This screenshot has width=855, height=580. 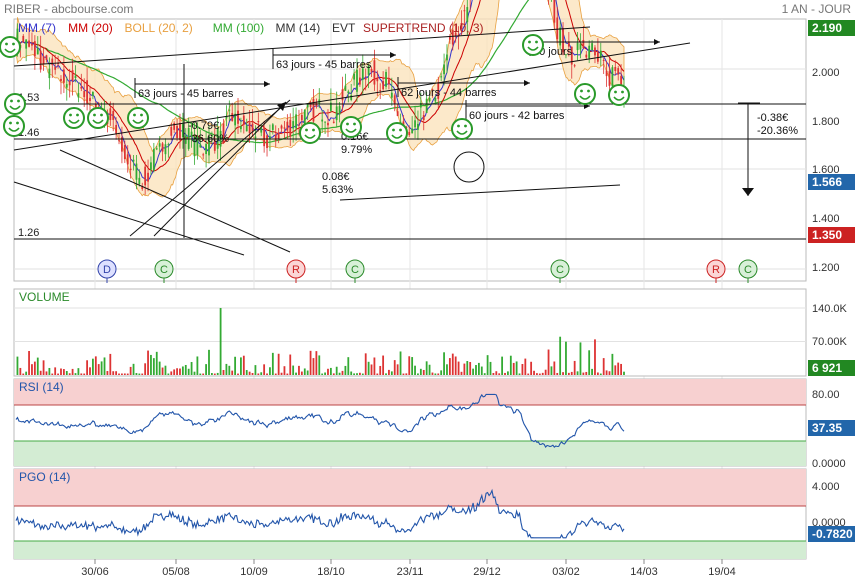 What do you see at coordinates (517, 116) in the screenshot?
I see `period-label: 60 jours - 42 barres` at bounding box center [517, 116].